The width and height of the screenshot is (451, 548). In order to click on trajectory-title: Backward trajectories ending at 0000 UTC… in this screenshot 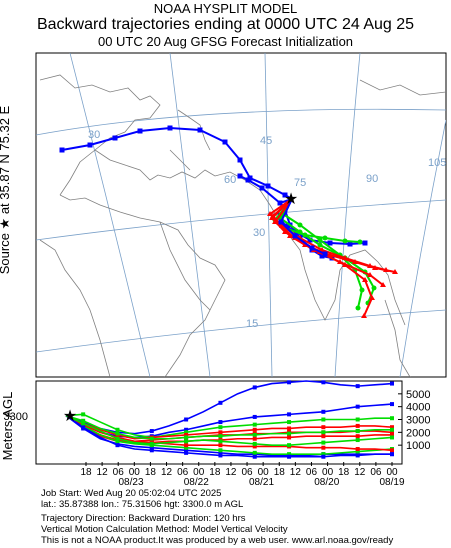, I will do `click(225, 24)`.